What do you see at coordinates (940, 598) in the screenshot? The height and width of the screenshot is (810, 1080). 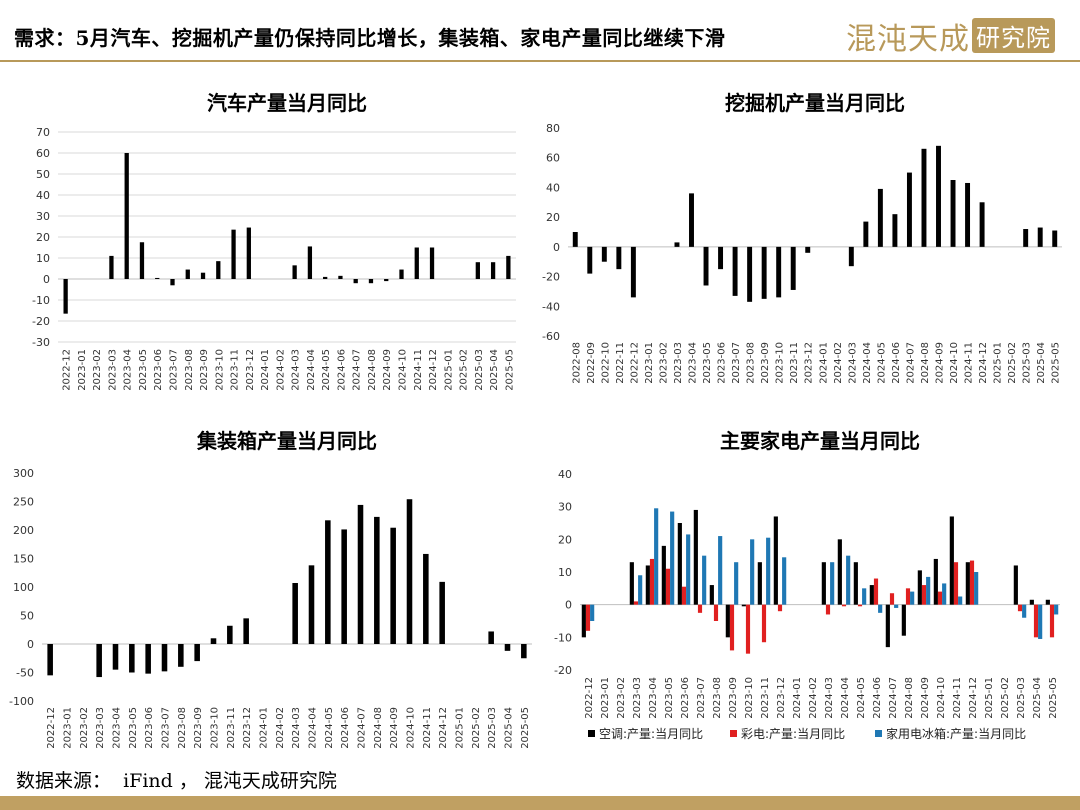 I see `appliance-bar-2024-10-s1` at bounding box center [940, 598].